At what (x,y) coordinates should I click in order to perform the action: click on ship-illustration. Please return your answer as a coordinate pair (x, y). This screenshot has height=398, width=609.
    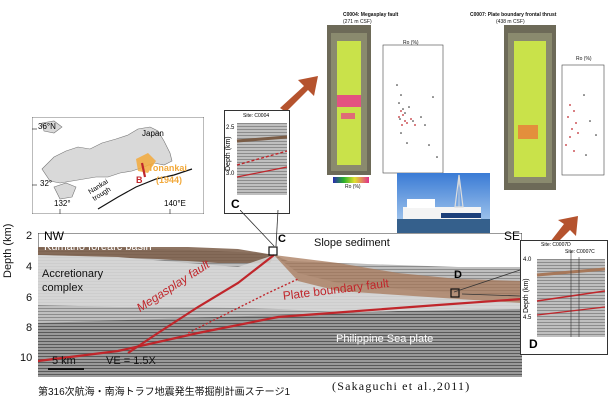
    Looking at the image, I should click on (443, 204).